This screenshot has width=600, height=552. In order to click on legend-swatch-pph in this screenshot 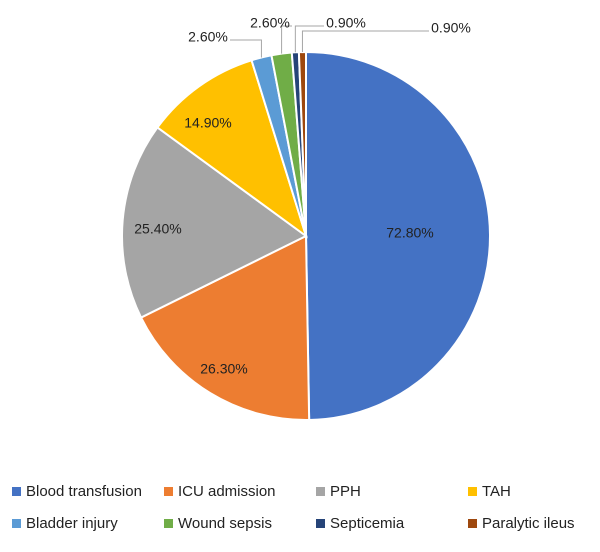, I will do `click(320, 491)`.